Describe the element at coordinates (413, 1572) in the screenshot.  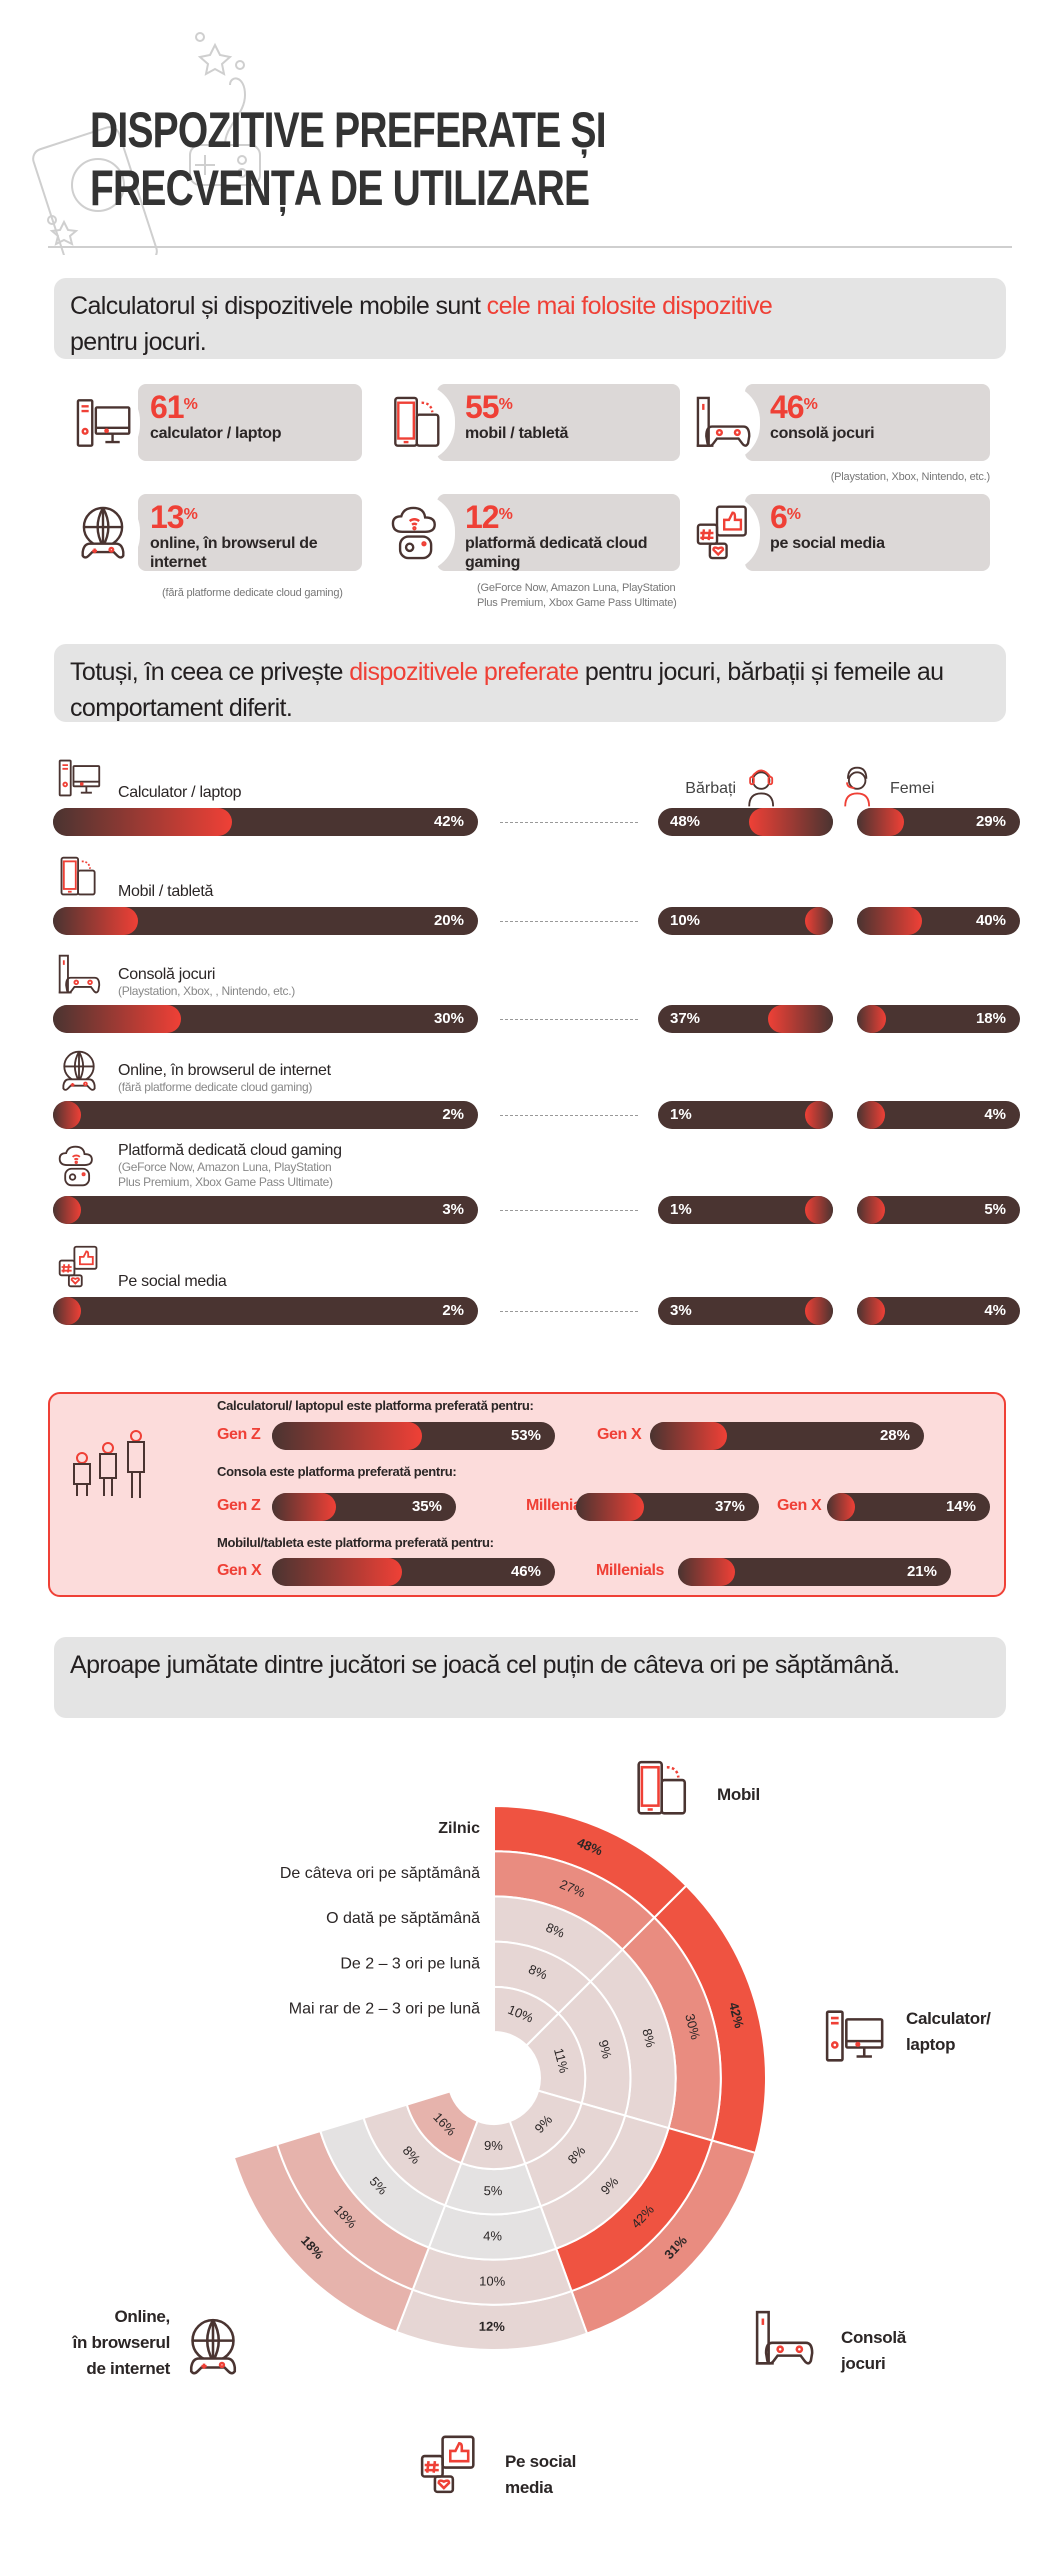
I see `generation-bar: 46%` at that location.